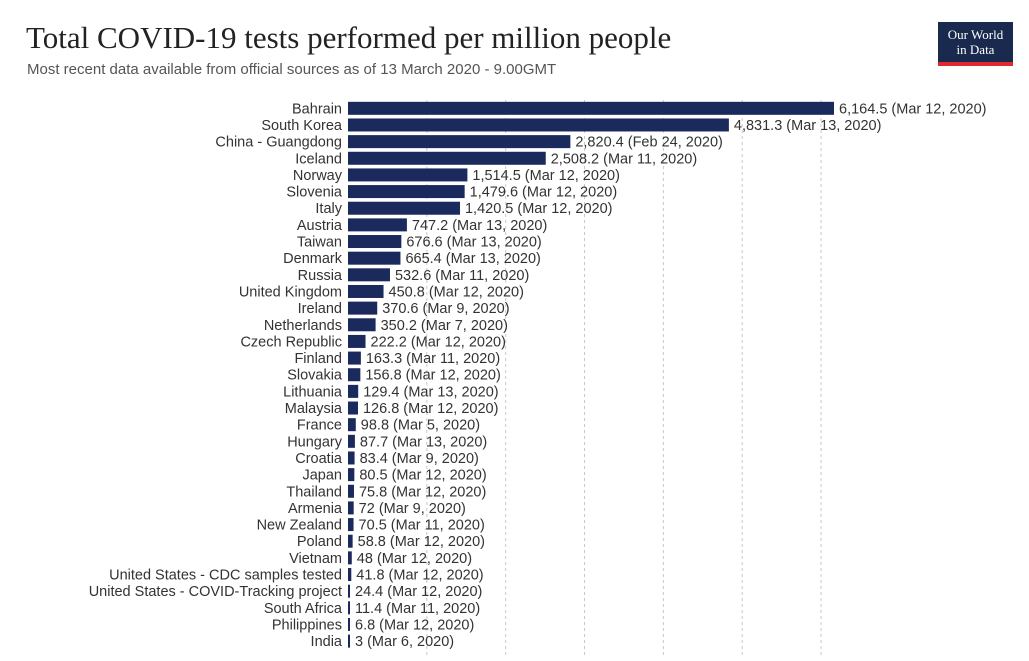 Image resolution: width=1029 pixels, height=661 pixels. I want to click on value-label: 48 (Mar 12, 2020), so click(414, 559).